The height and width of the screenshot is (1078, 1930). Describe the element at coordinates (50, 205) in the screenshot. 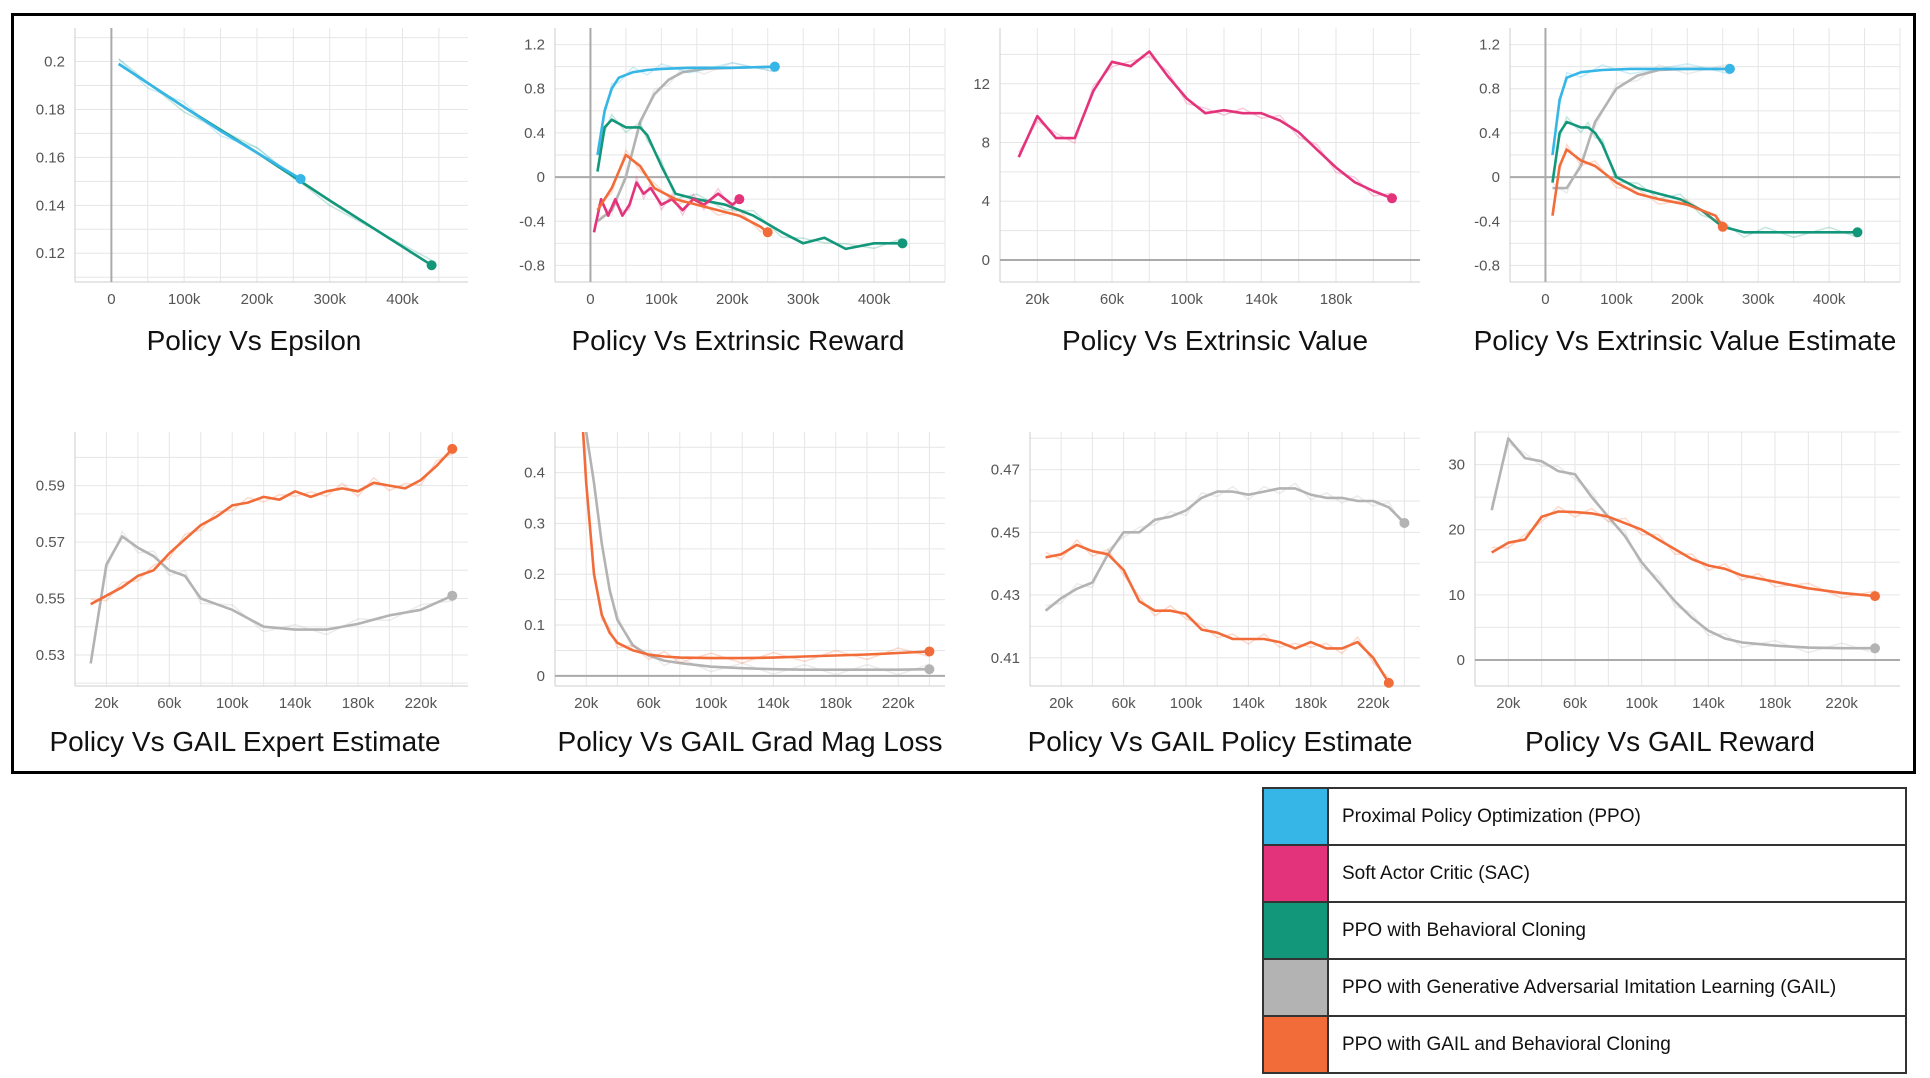

I see `y-tick-label: 0.14` at that location.